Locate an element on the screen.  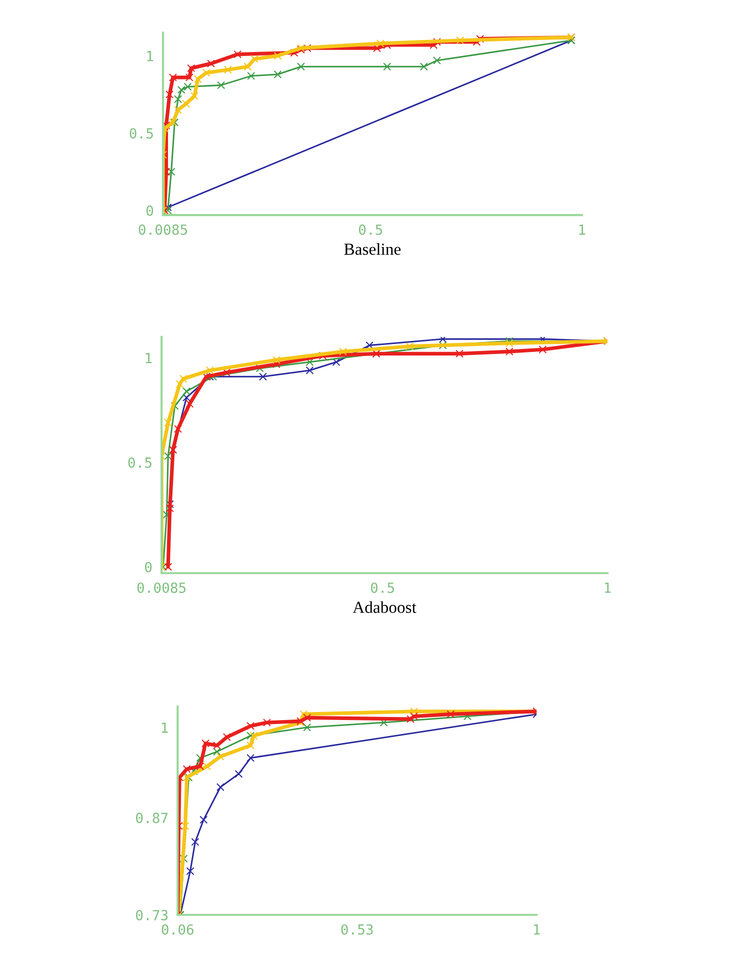
x-axis-title: Adaboost is located at coordinates (384, 607).